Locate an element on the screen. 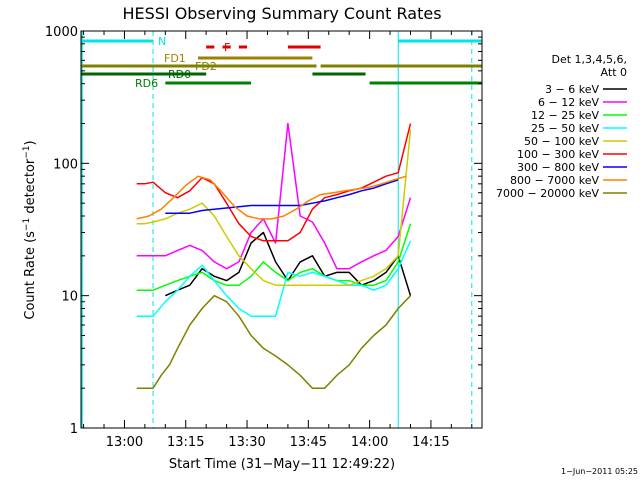 The width and height of the screenshot is (640, 480). y-label-part1: Count Rate (s is located at coordinates (30, 275).